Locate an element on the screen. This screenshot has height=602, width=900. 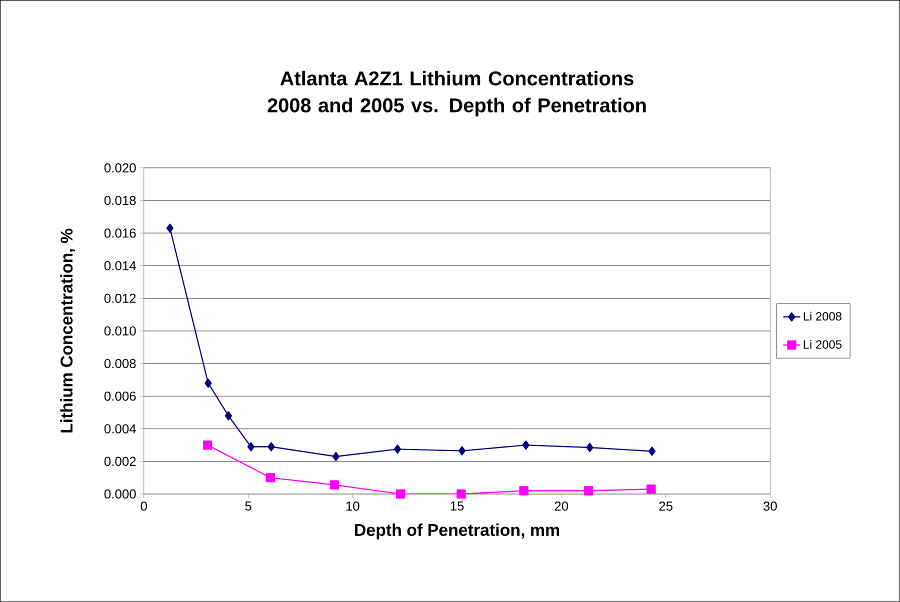
y-tick-label: 0.008 is located at coordinates (120, 363).